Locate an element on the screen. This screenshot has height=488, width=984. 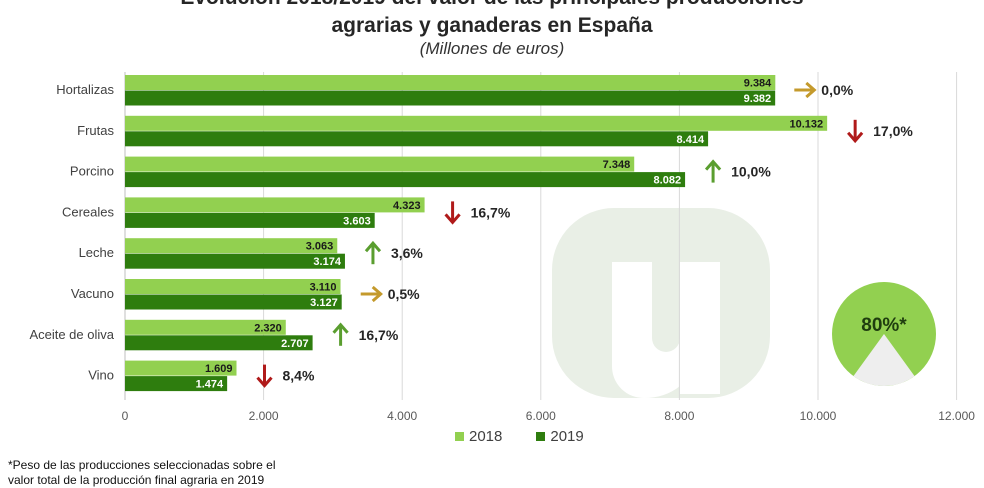
data-label-2018: 9.384 is located at coordinates (758, 84).